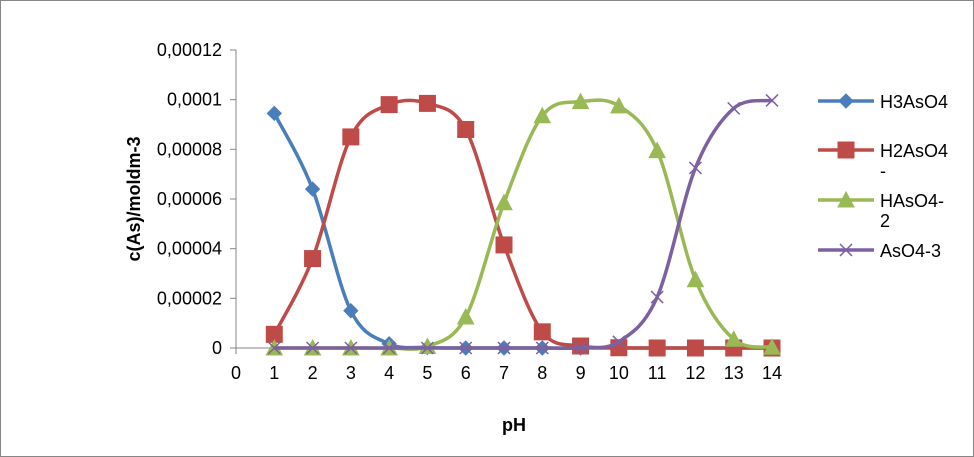 The width and height of the screenshot is (974, 457). What do you see at coordinates (914, 161) in the screenshot?
I see `legend-label: H2AsO4-` at bounding box center [914, 161].